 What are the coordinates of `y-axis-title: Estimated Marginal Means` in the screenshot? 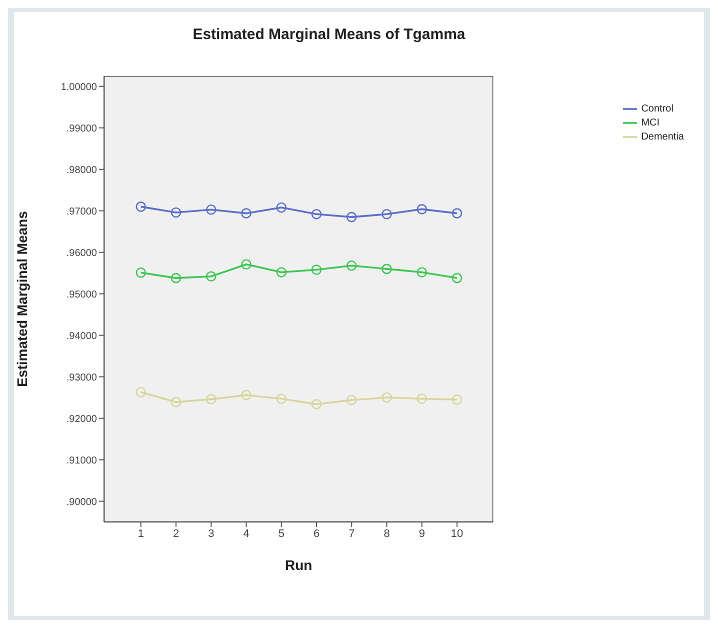 It's located at (22, 298).